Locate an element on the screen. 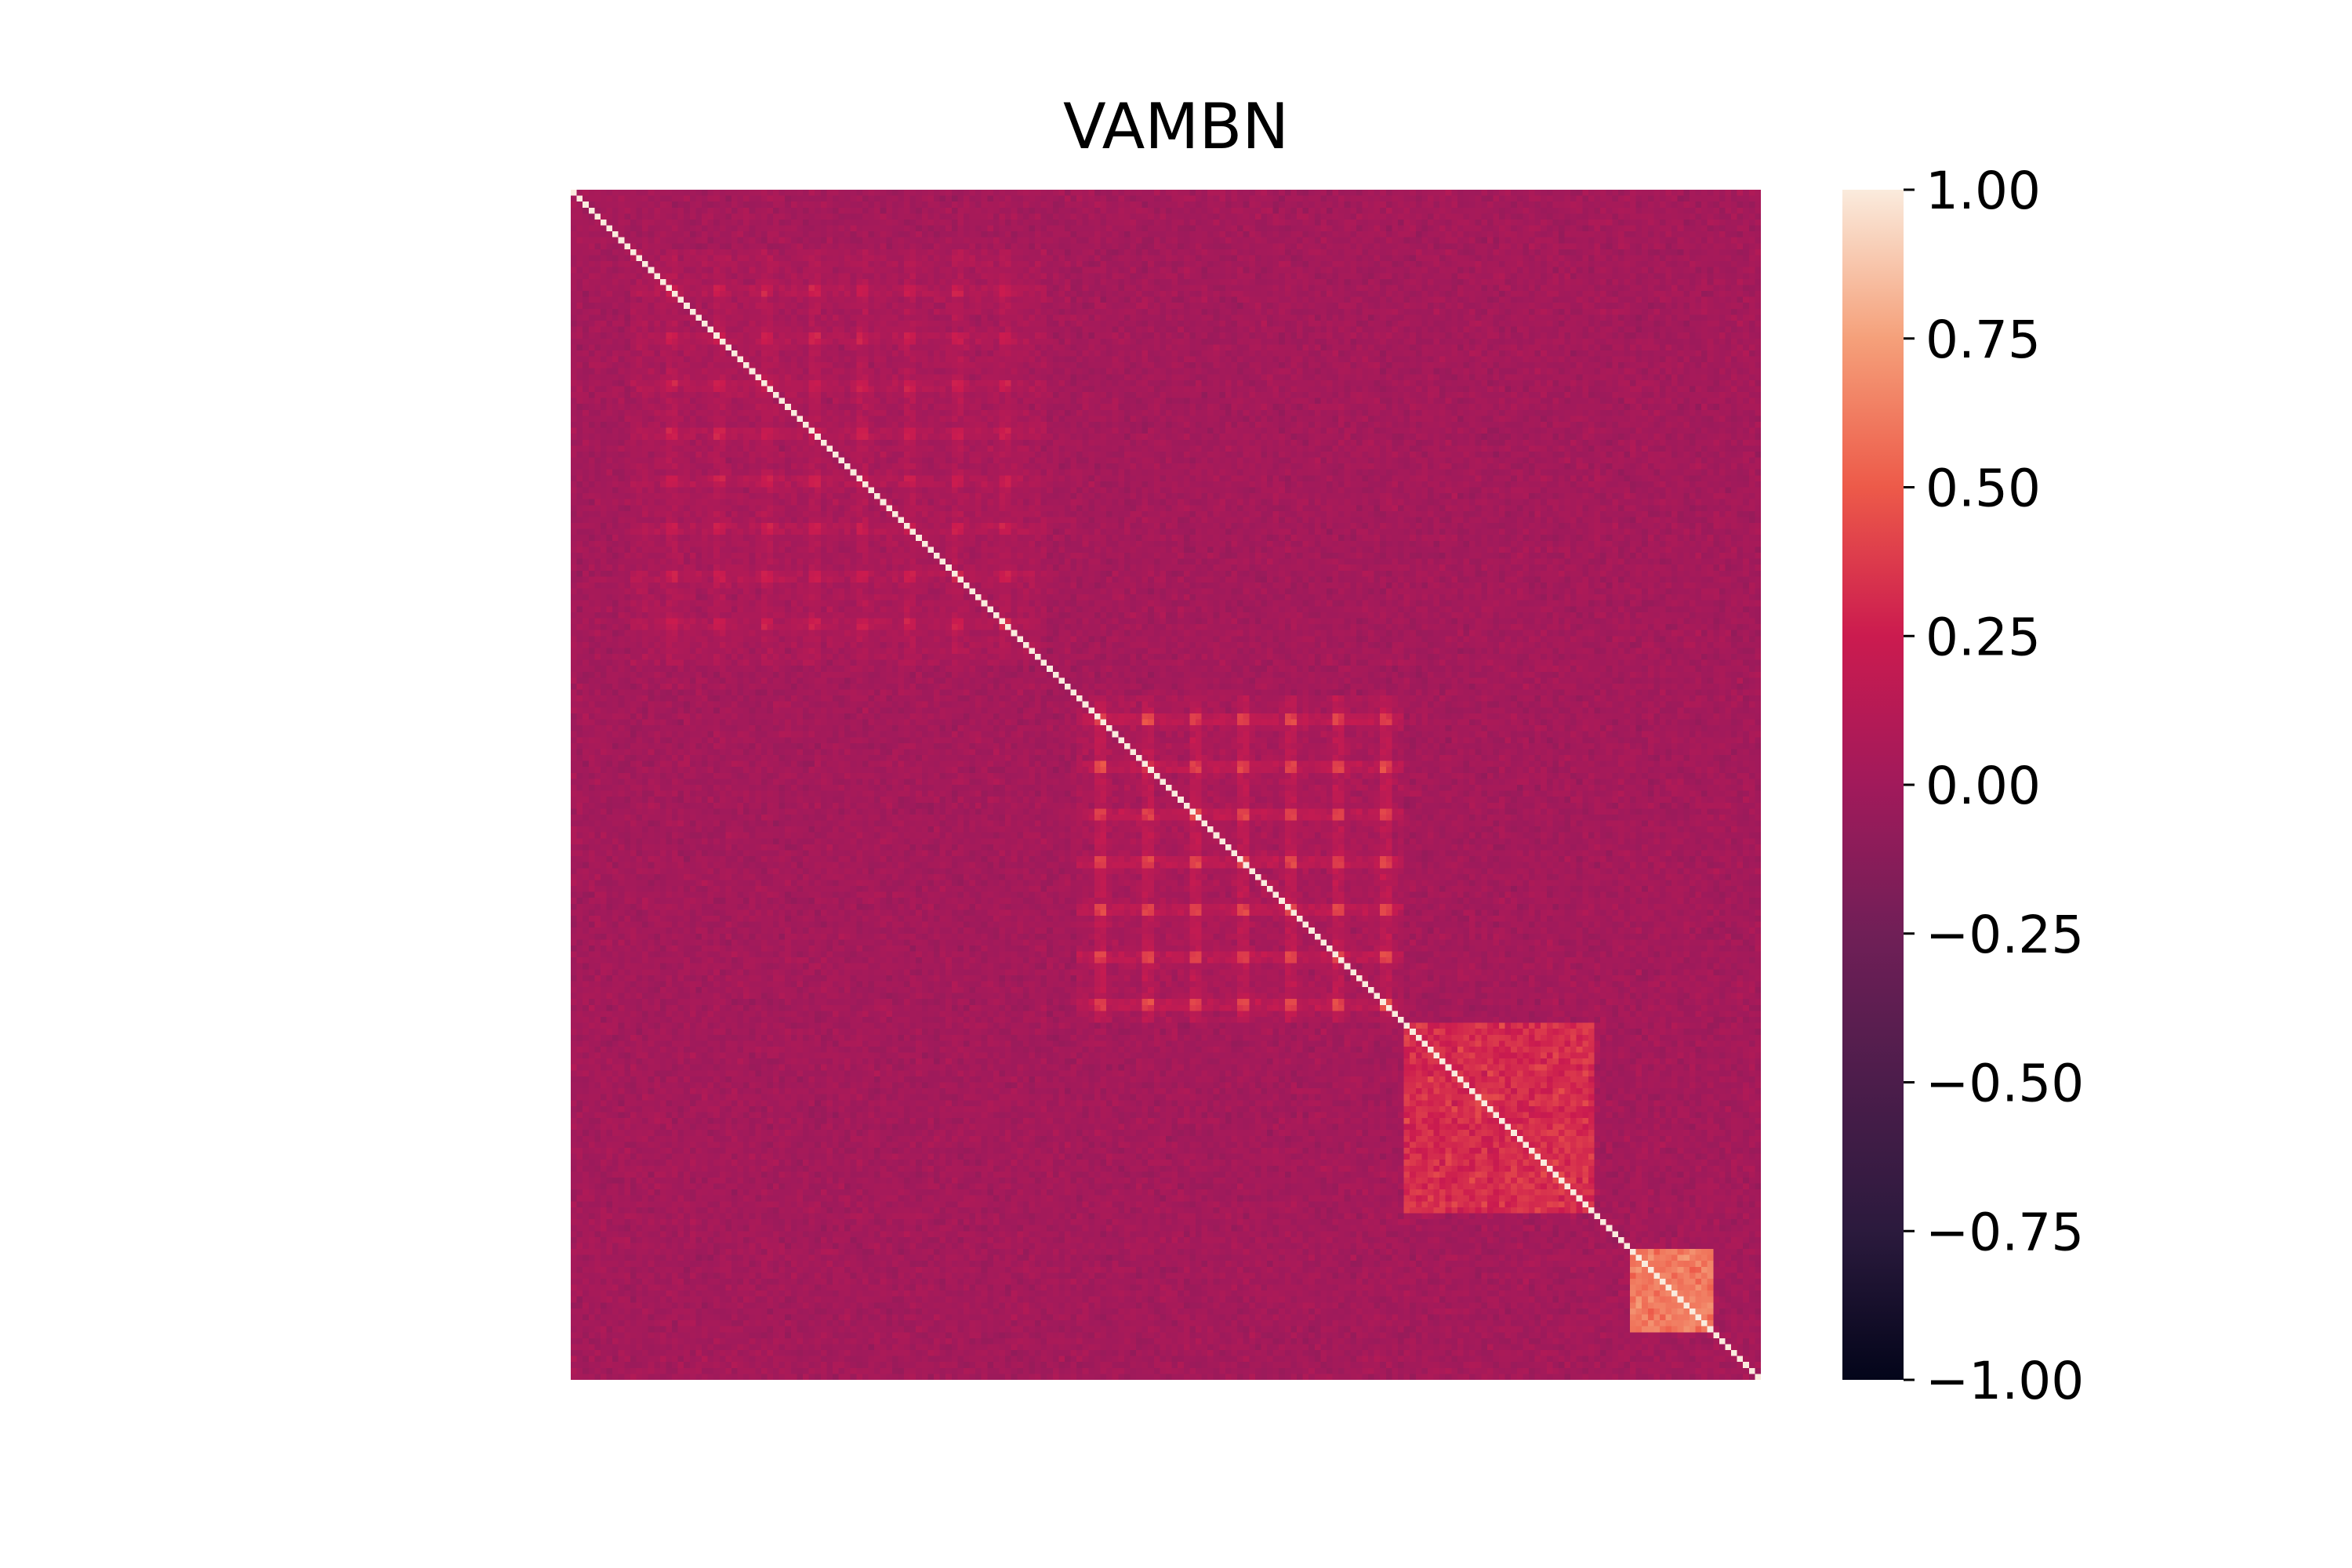 The image size is (2352, 1568). colorbar-tick-label: 0.25 is located at coordinates (1983, 637).